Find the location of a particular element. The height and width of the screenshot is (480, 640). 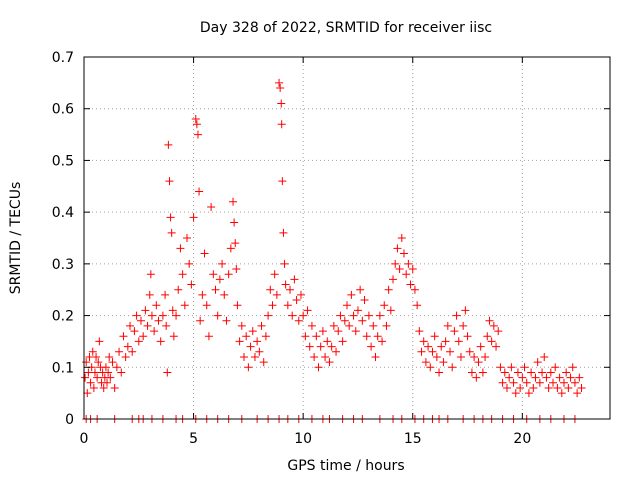

x-tick-label: 15 is located at coordinates (413, 439).